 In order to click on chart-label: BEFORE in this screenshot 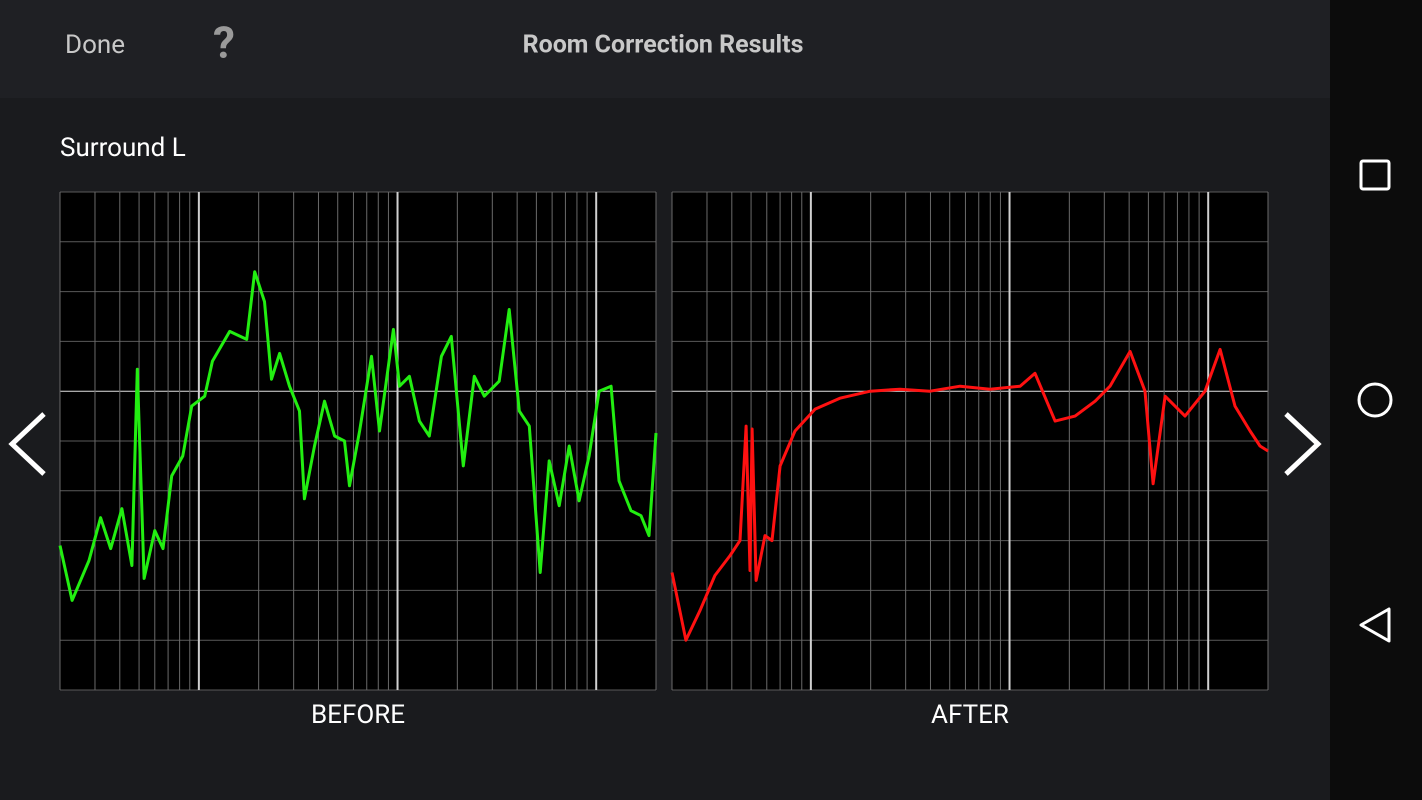, I will do `click(358, 715)`.